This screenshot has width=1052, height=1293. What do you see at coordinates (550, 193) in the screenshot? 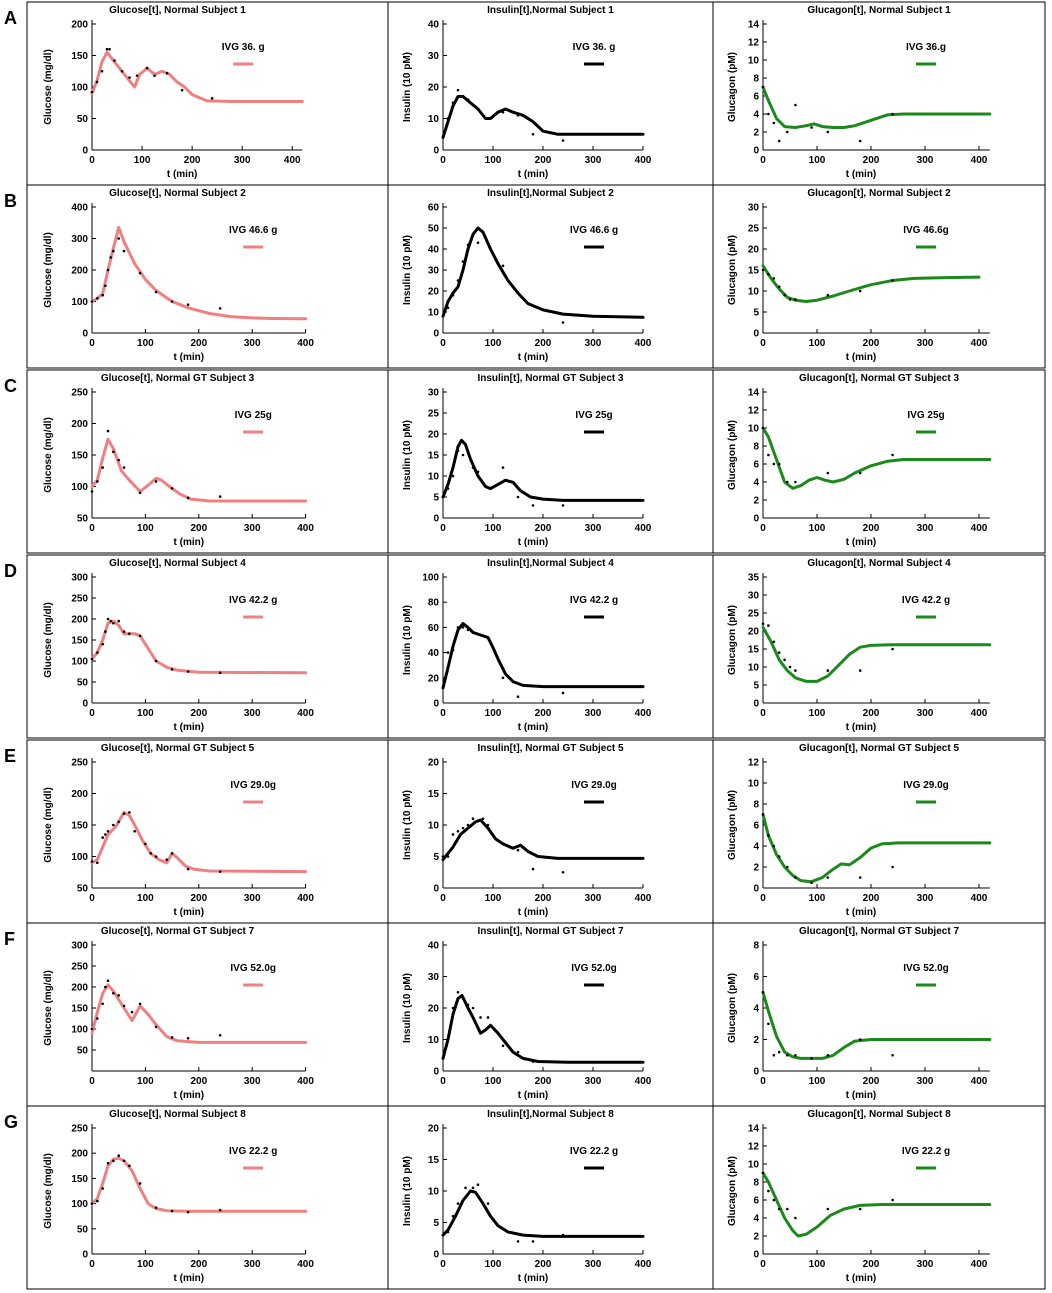
I see `chart-title: Insulin[t],Normal Subject 2` at bounding box center [550, 193].